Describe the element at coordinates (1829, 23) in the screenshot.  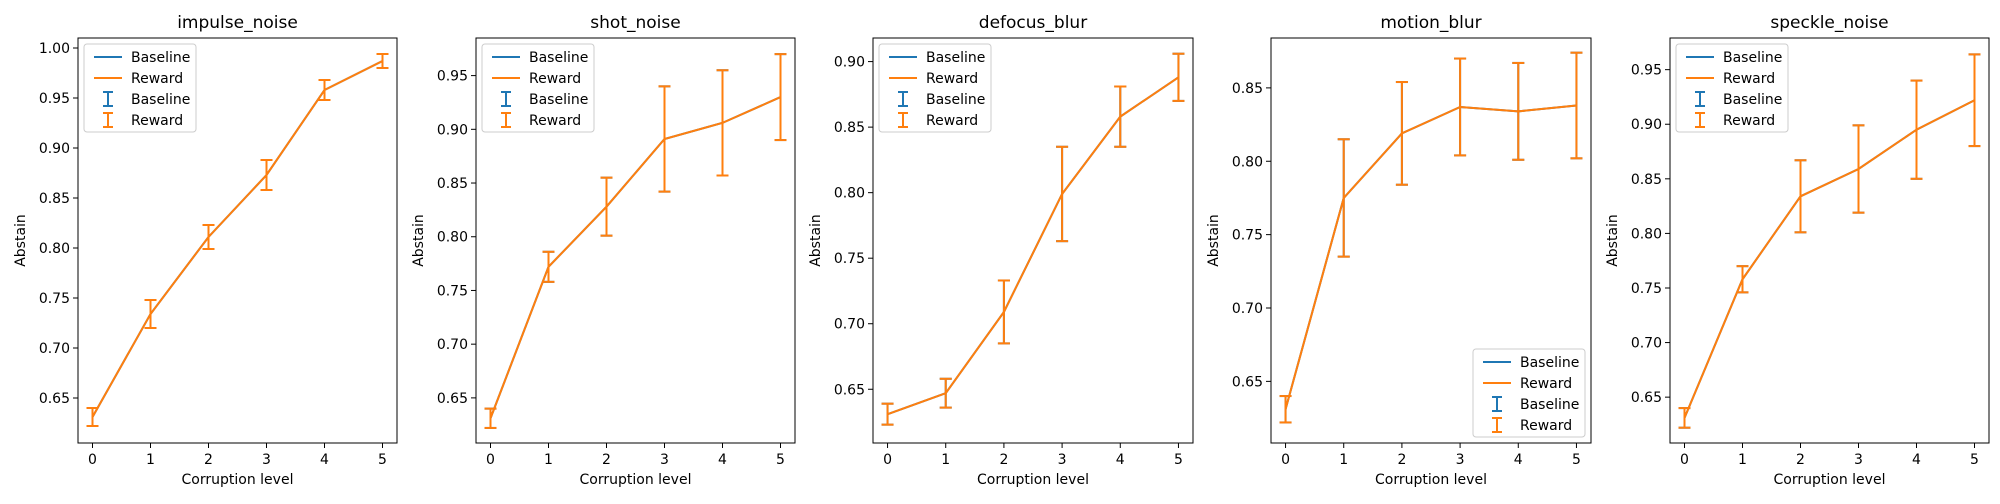
I see `panel-title: speckle_noise` at that location.